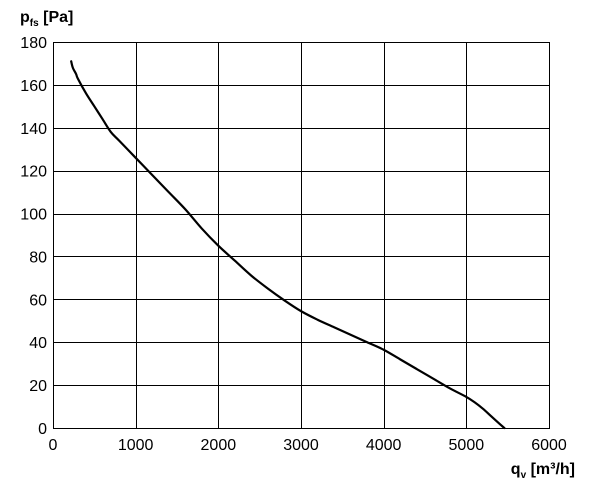  Describe the element at coordinates (516, 469) in the screenshot. I see `x-axis-symbol: q` at that location.